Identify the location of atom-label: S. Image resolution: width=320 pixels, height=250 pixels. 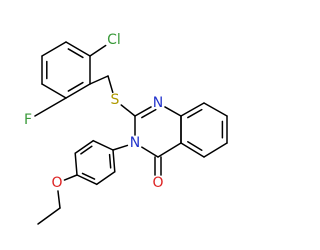
(115, 100).